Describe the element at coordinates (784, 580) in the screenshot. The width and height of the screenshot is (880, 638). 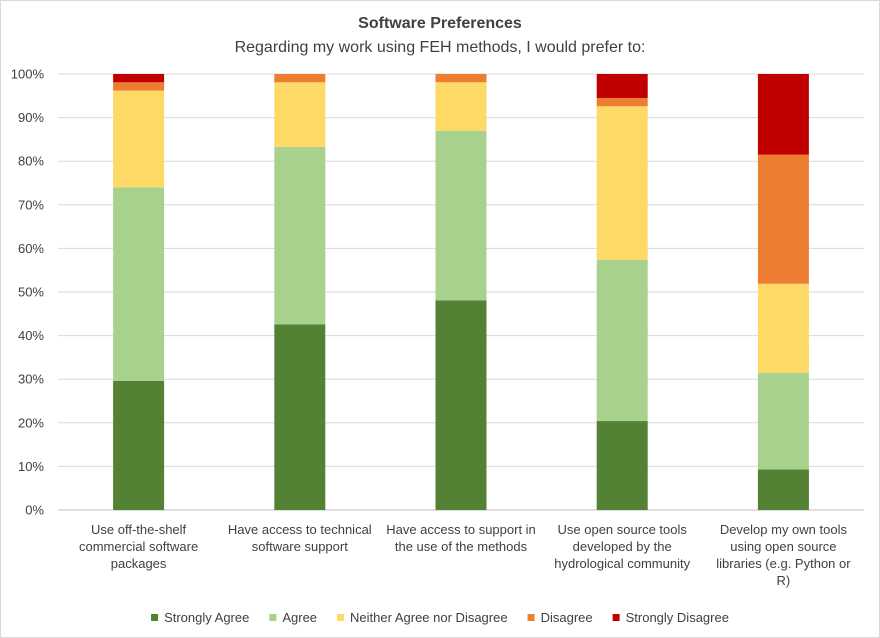
I see `category-label: R)` at that location.